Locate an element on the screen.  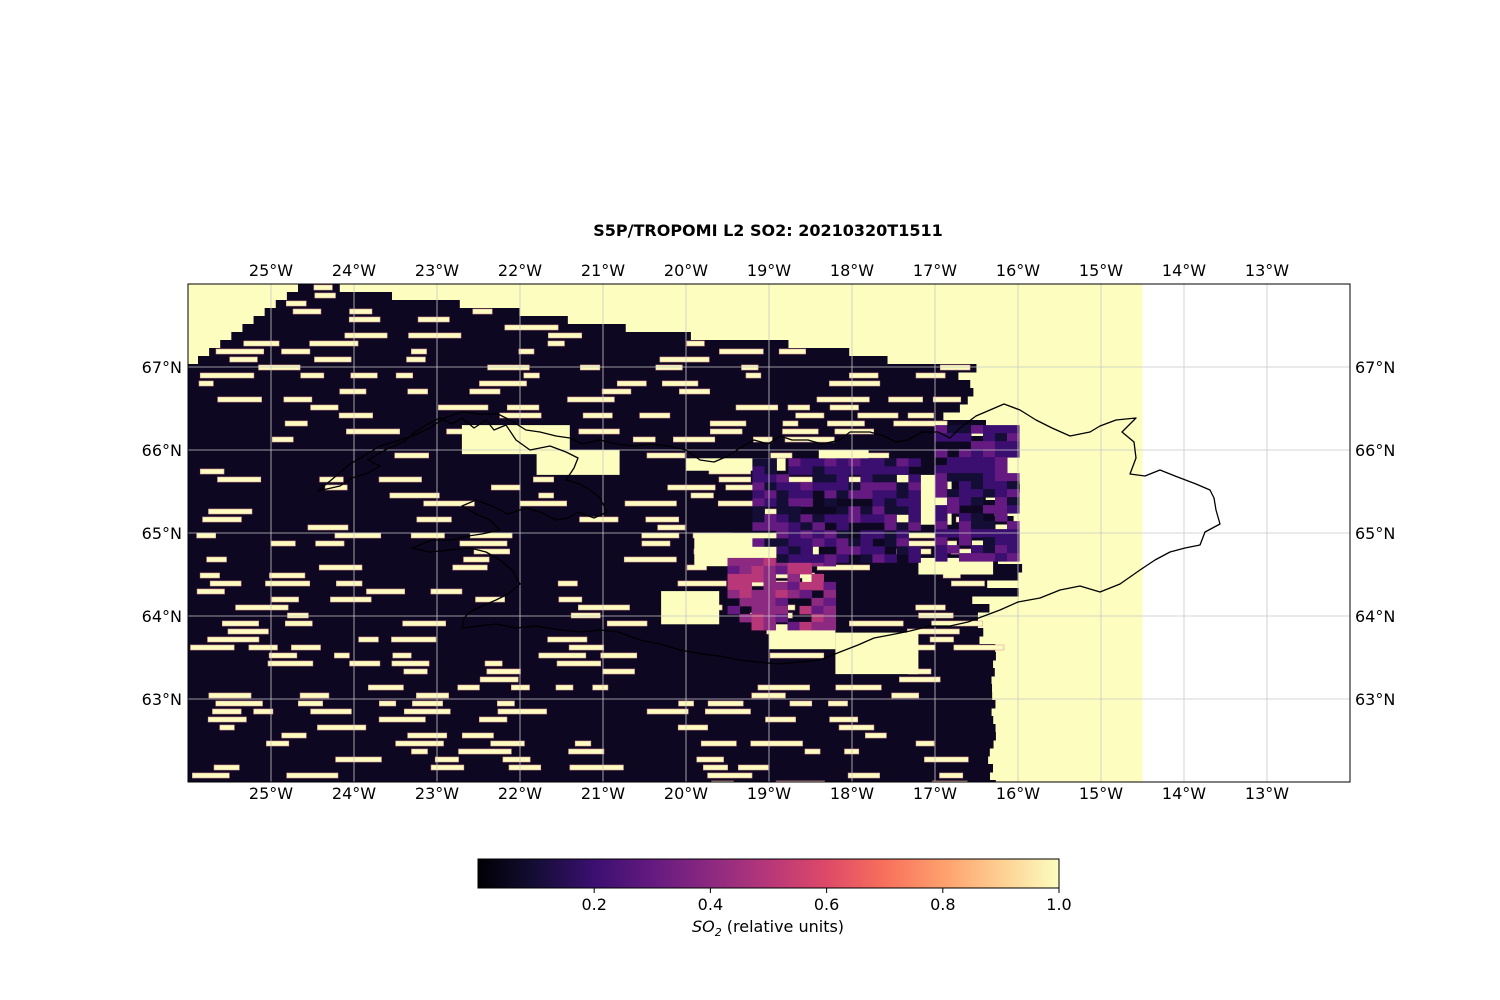
chart-title: S5P/TROPOMI L2 SO2: 20210320T1511 is located at coordinates (767, 230).